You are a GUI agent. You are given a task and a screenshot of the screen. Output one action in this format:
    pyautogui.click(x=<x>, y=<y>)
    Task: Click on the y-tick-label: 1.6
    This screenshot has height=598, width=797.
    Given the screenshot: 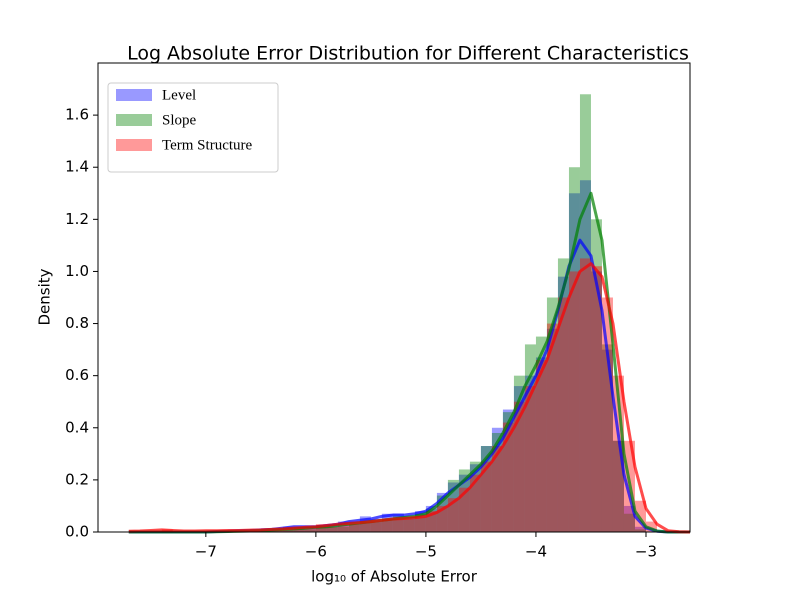 What is the action you would take?
    pyautogui.click(x=77, y=115)
    